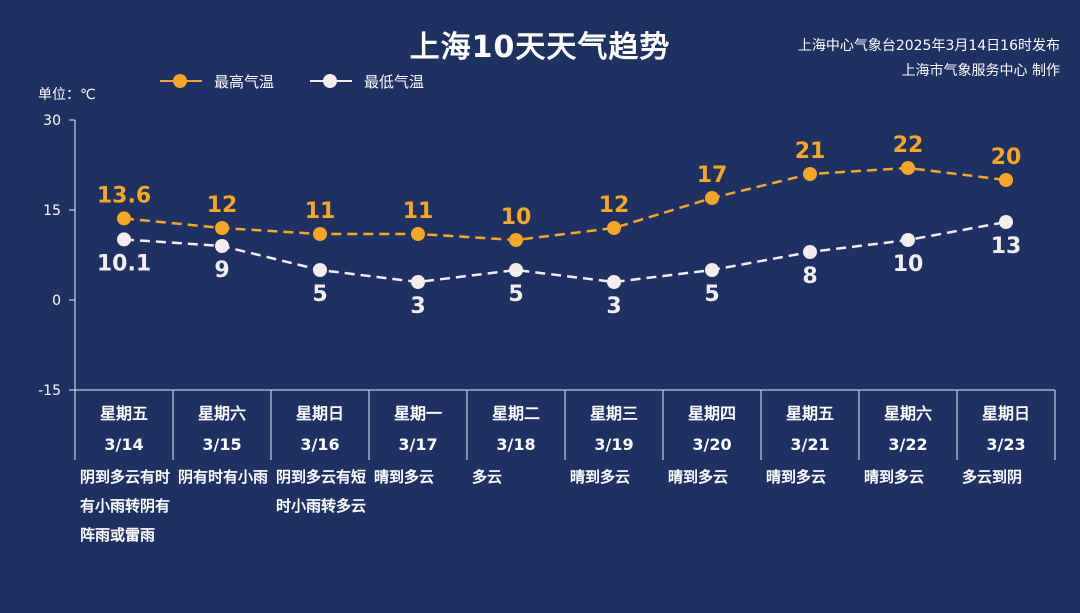 This screenshot has width=1080, height=613. What do you see at coordinates (52, 211) in the screenshot?
I see `y-tick-label: 15` at bounding box center [52, 211].